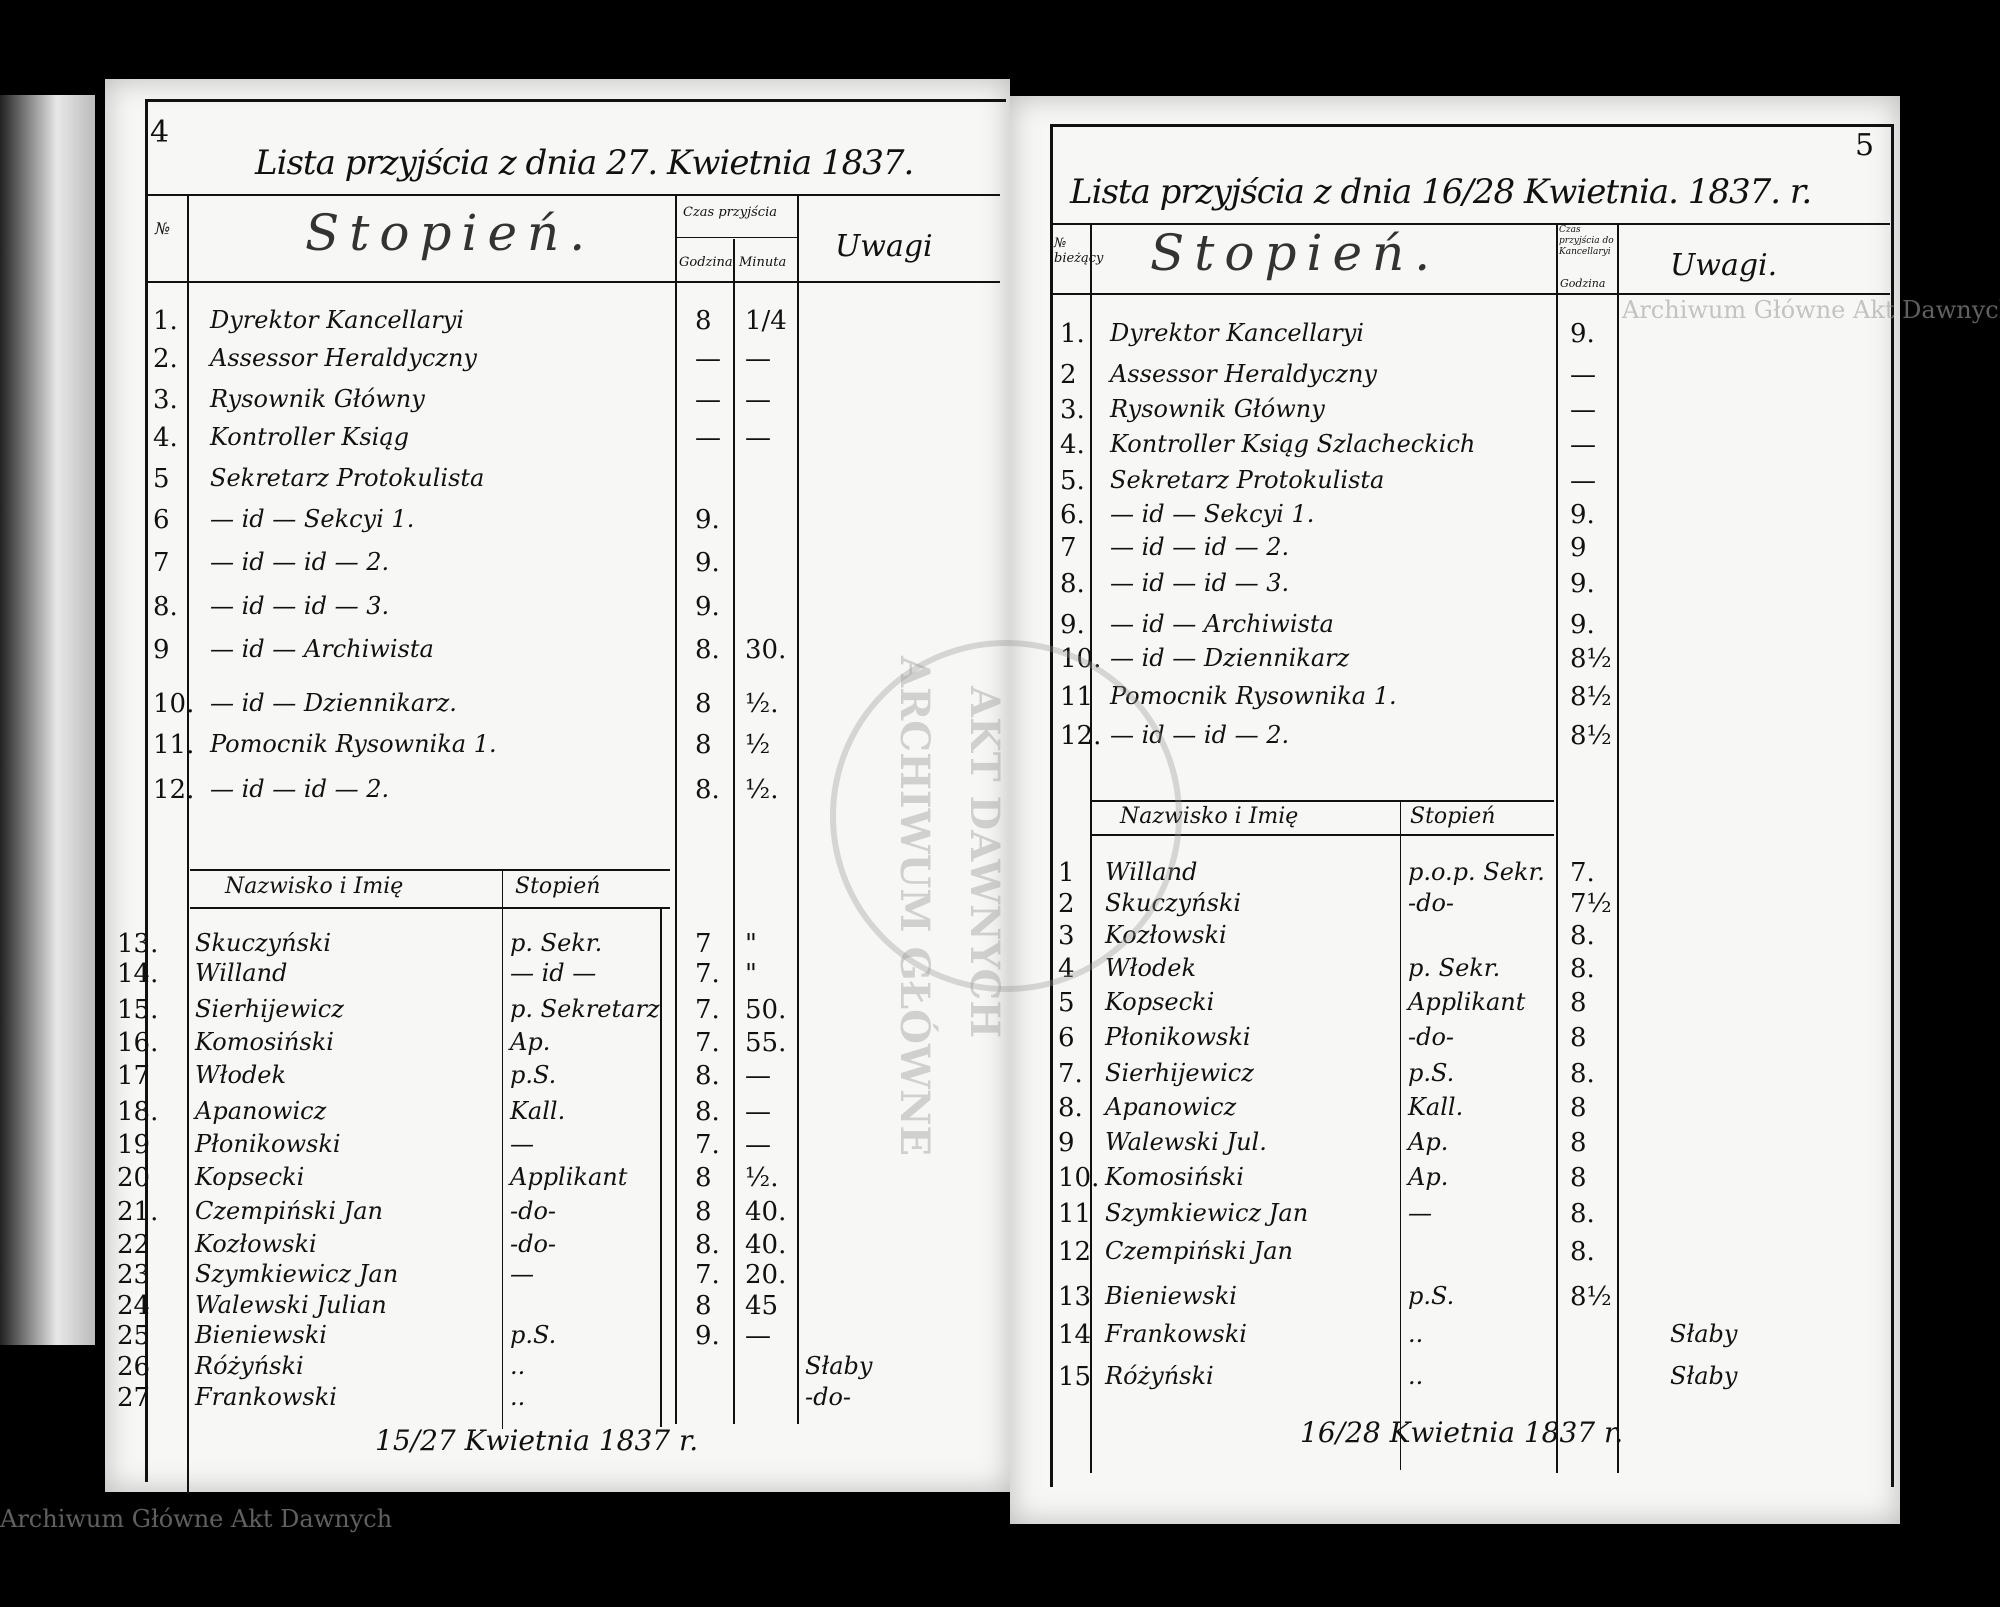 Image resolution: width=2000 pixels, height=1607 pixels. What do you see at coordinates (1079, 1178) in the screenshot?
I see `cell-no: 10.` at bounding box center [1079, 1178].